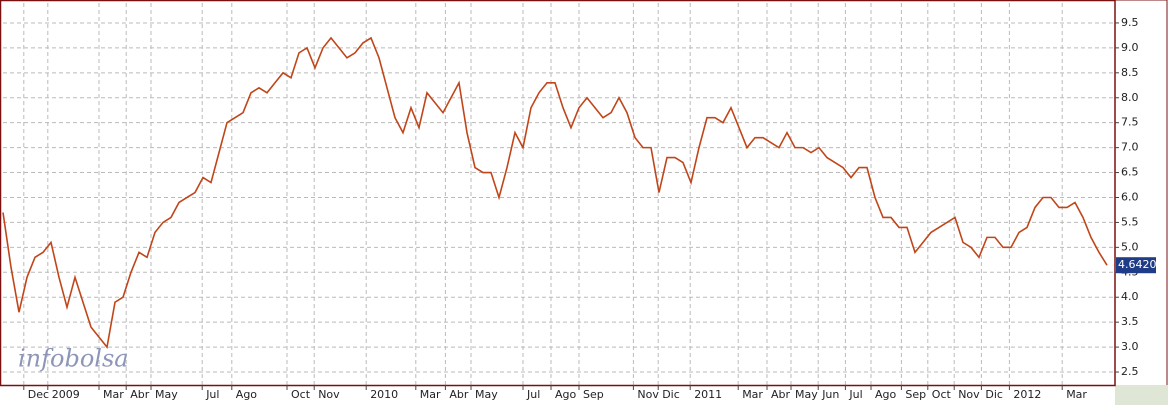 This screenshot has width=1168, height=405. What do you see at coordinates (384, 394) in the screenshot?
I see `x-tick-label: 2010` at bounding box center [384, 394].